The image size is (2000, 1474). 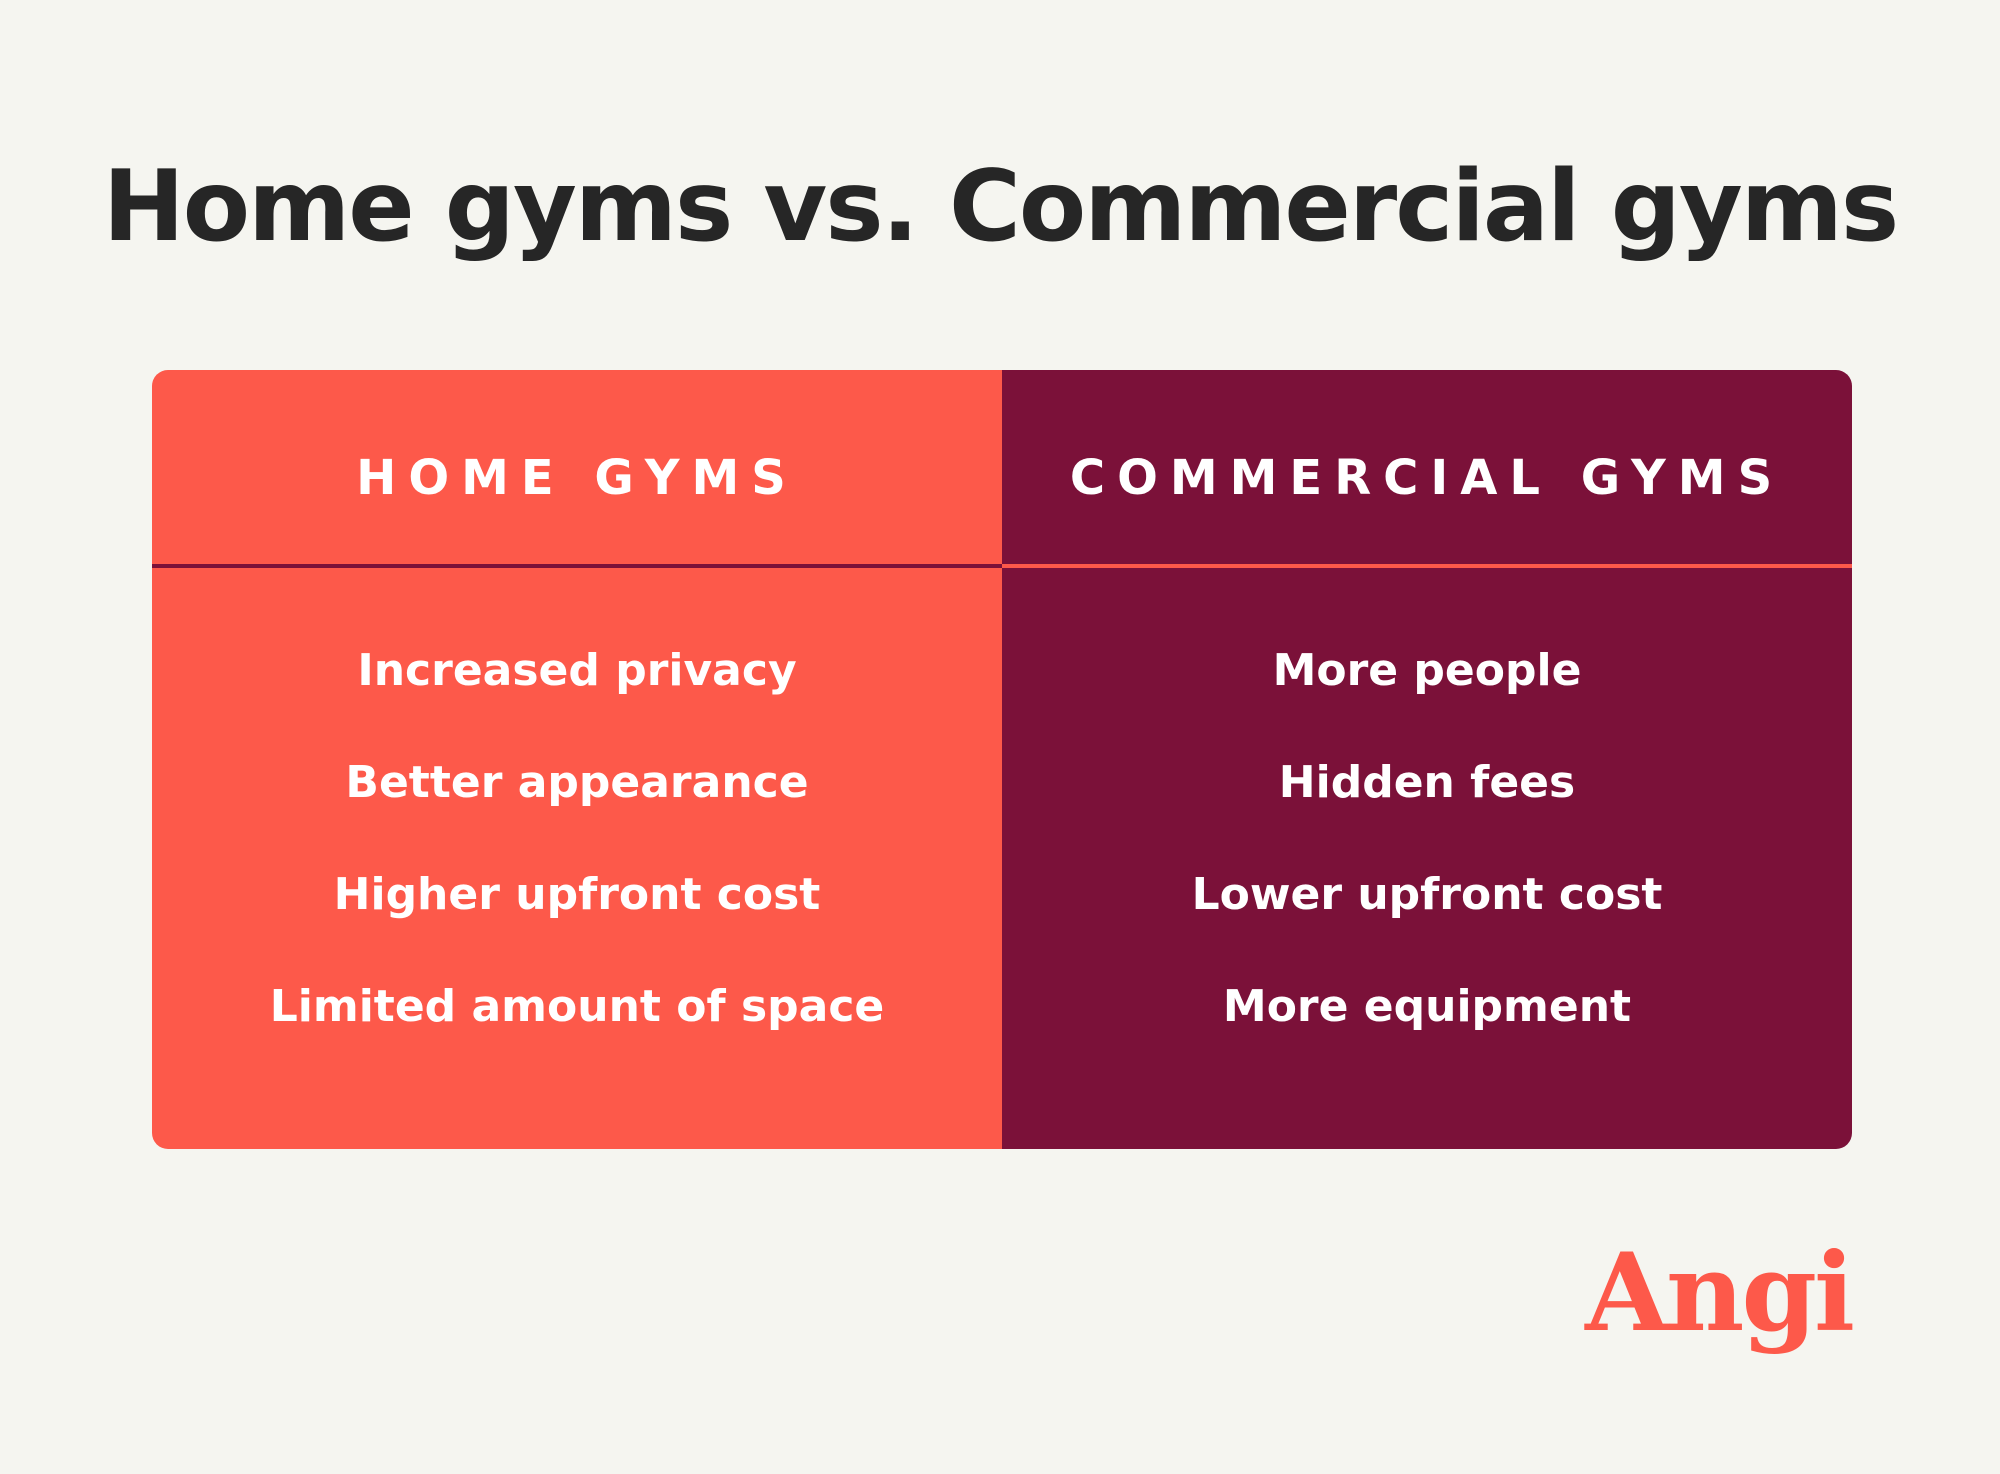 I want to click on list-item: More people, so click(x=1427, y=670).